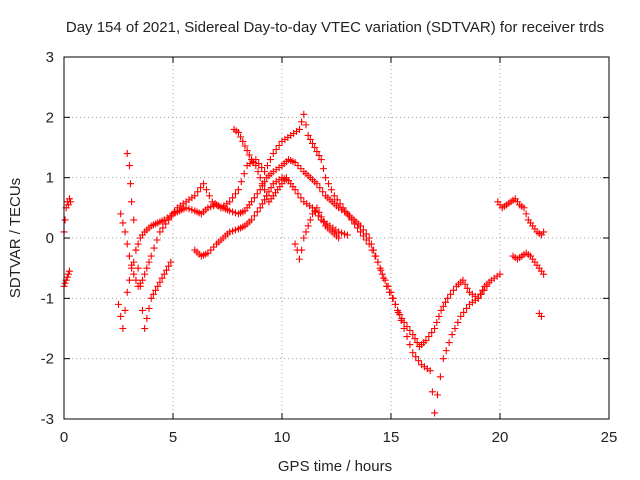 This screenshot has height=480, width=640. What do you see at coordinates (391, 437) in the screenshot?
I see `x-tick-label: 15` at bounding box center [391, 437].